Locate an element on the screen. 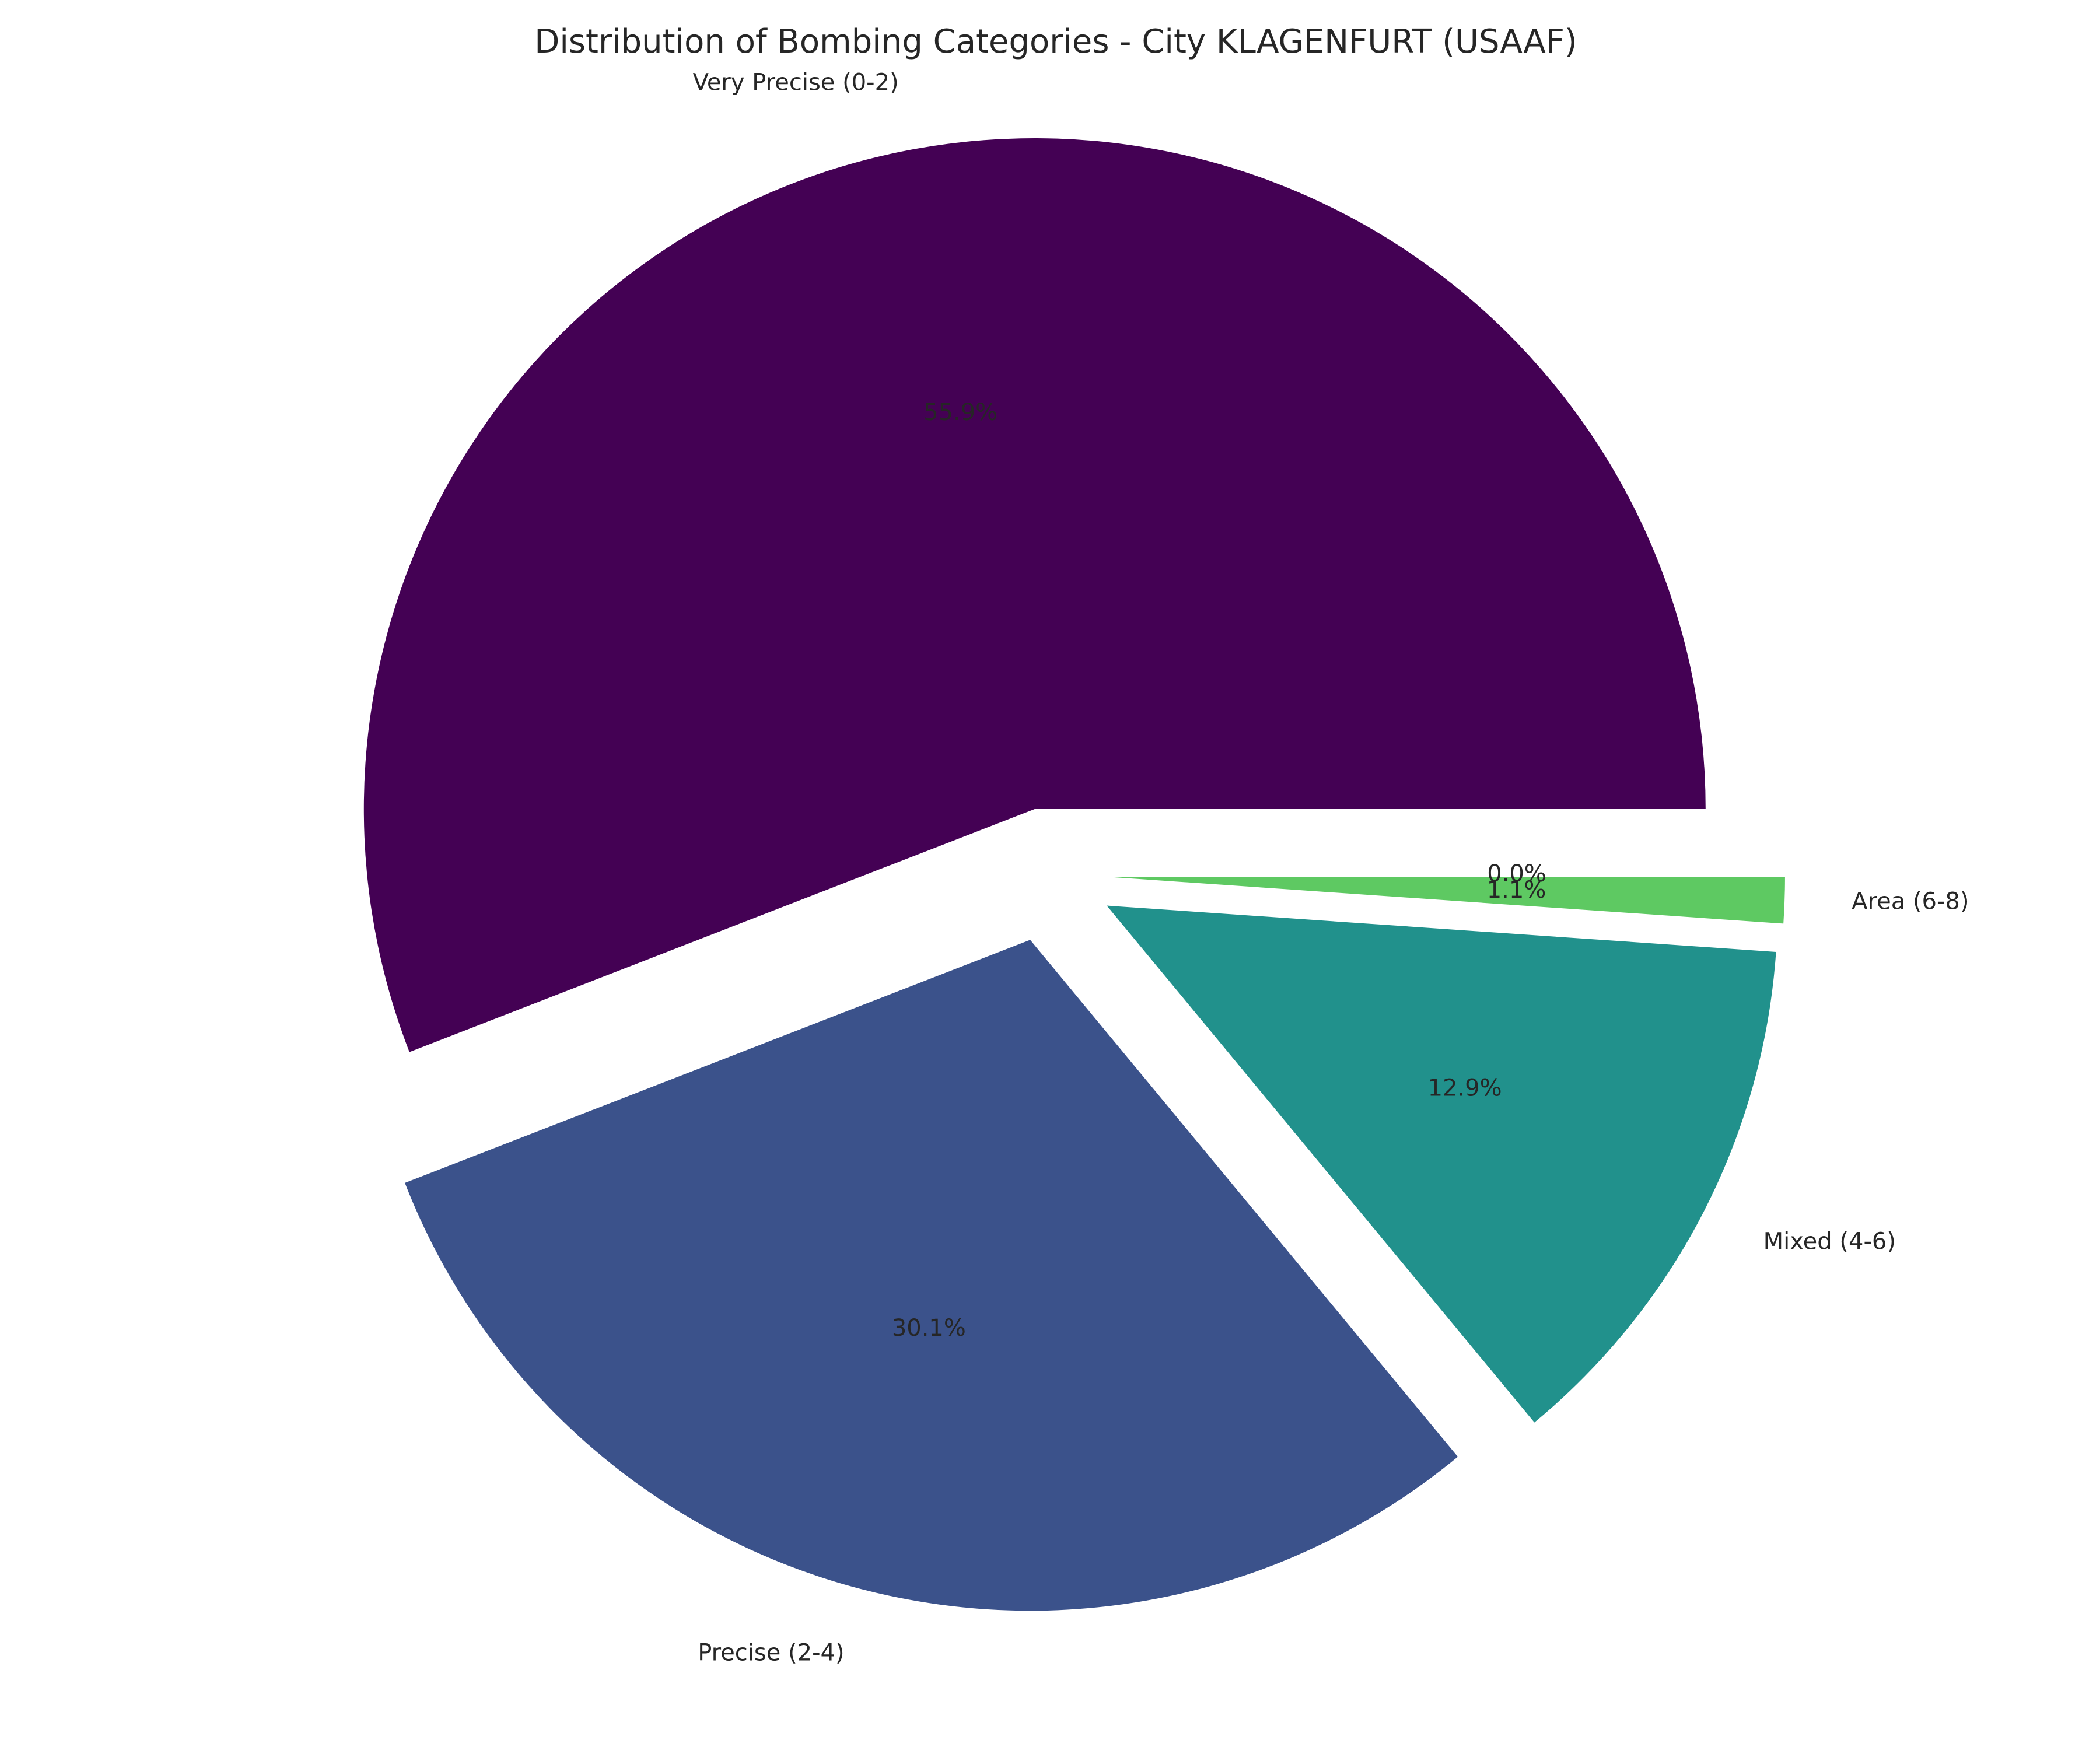 The image size is (2100, 1750). category-label-area-6-8: Area (6-8) is located at coordinates (1910, 901).